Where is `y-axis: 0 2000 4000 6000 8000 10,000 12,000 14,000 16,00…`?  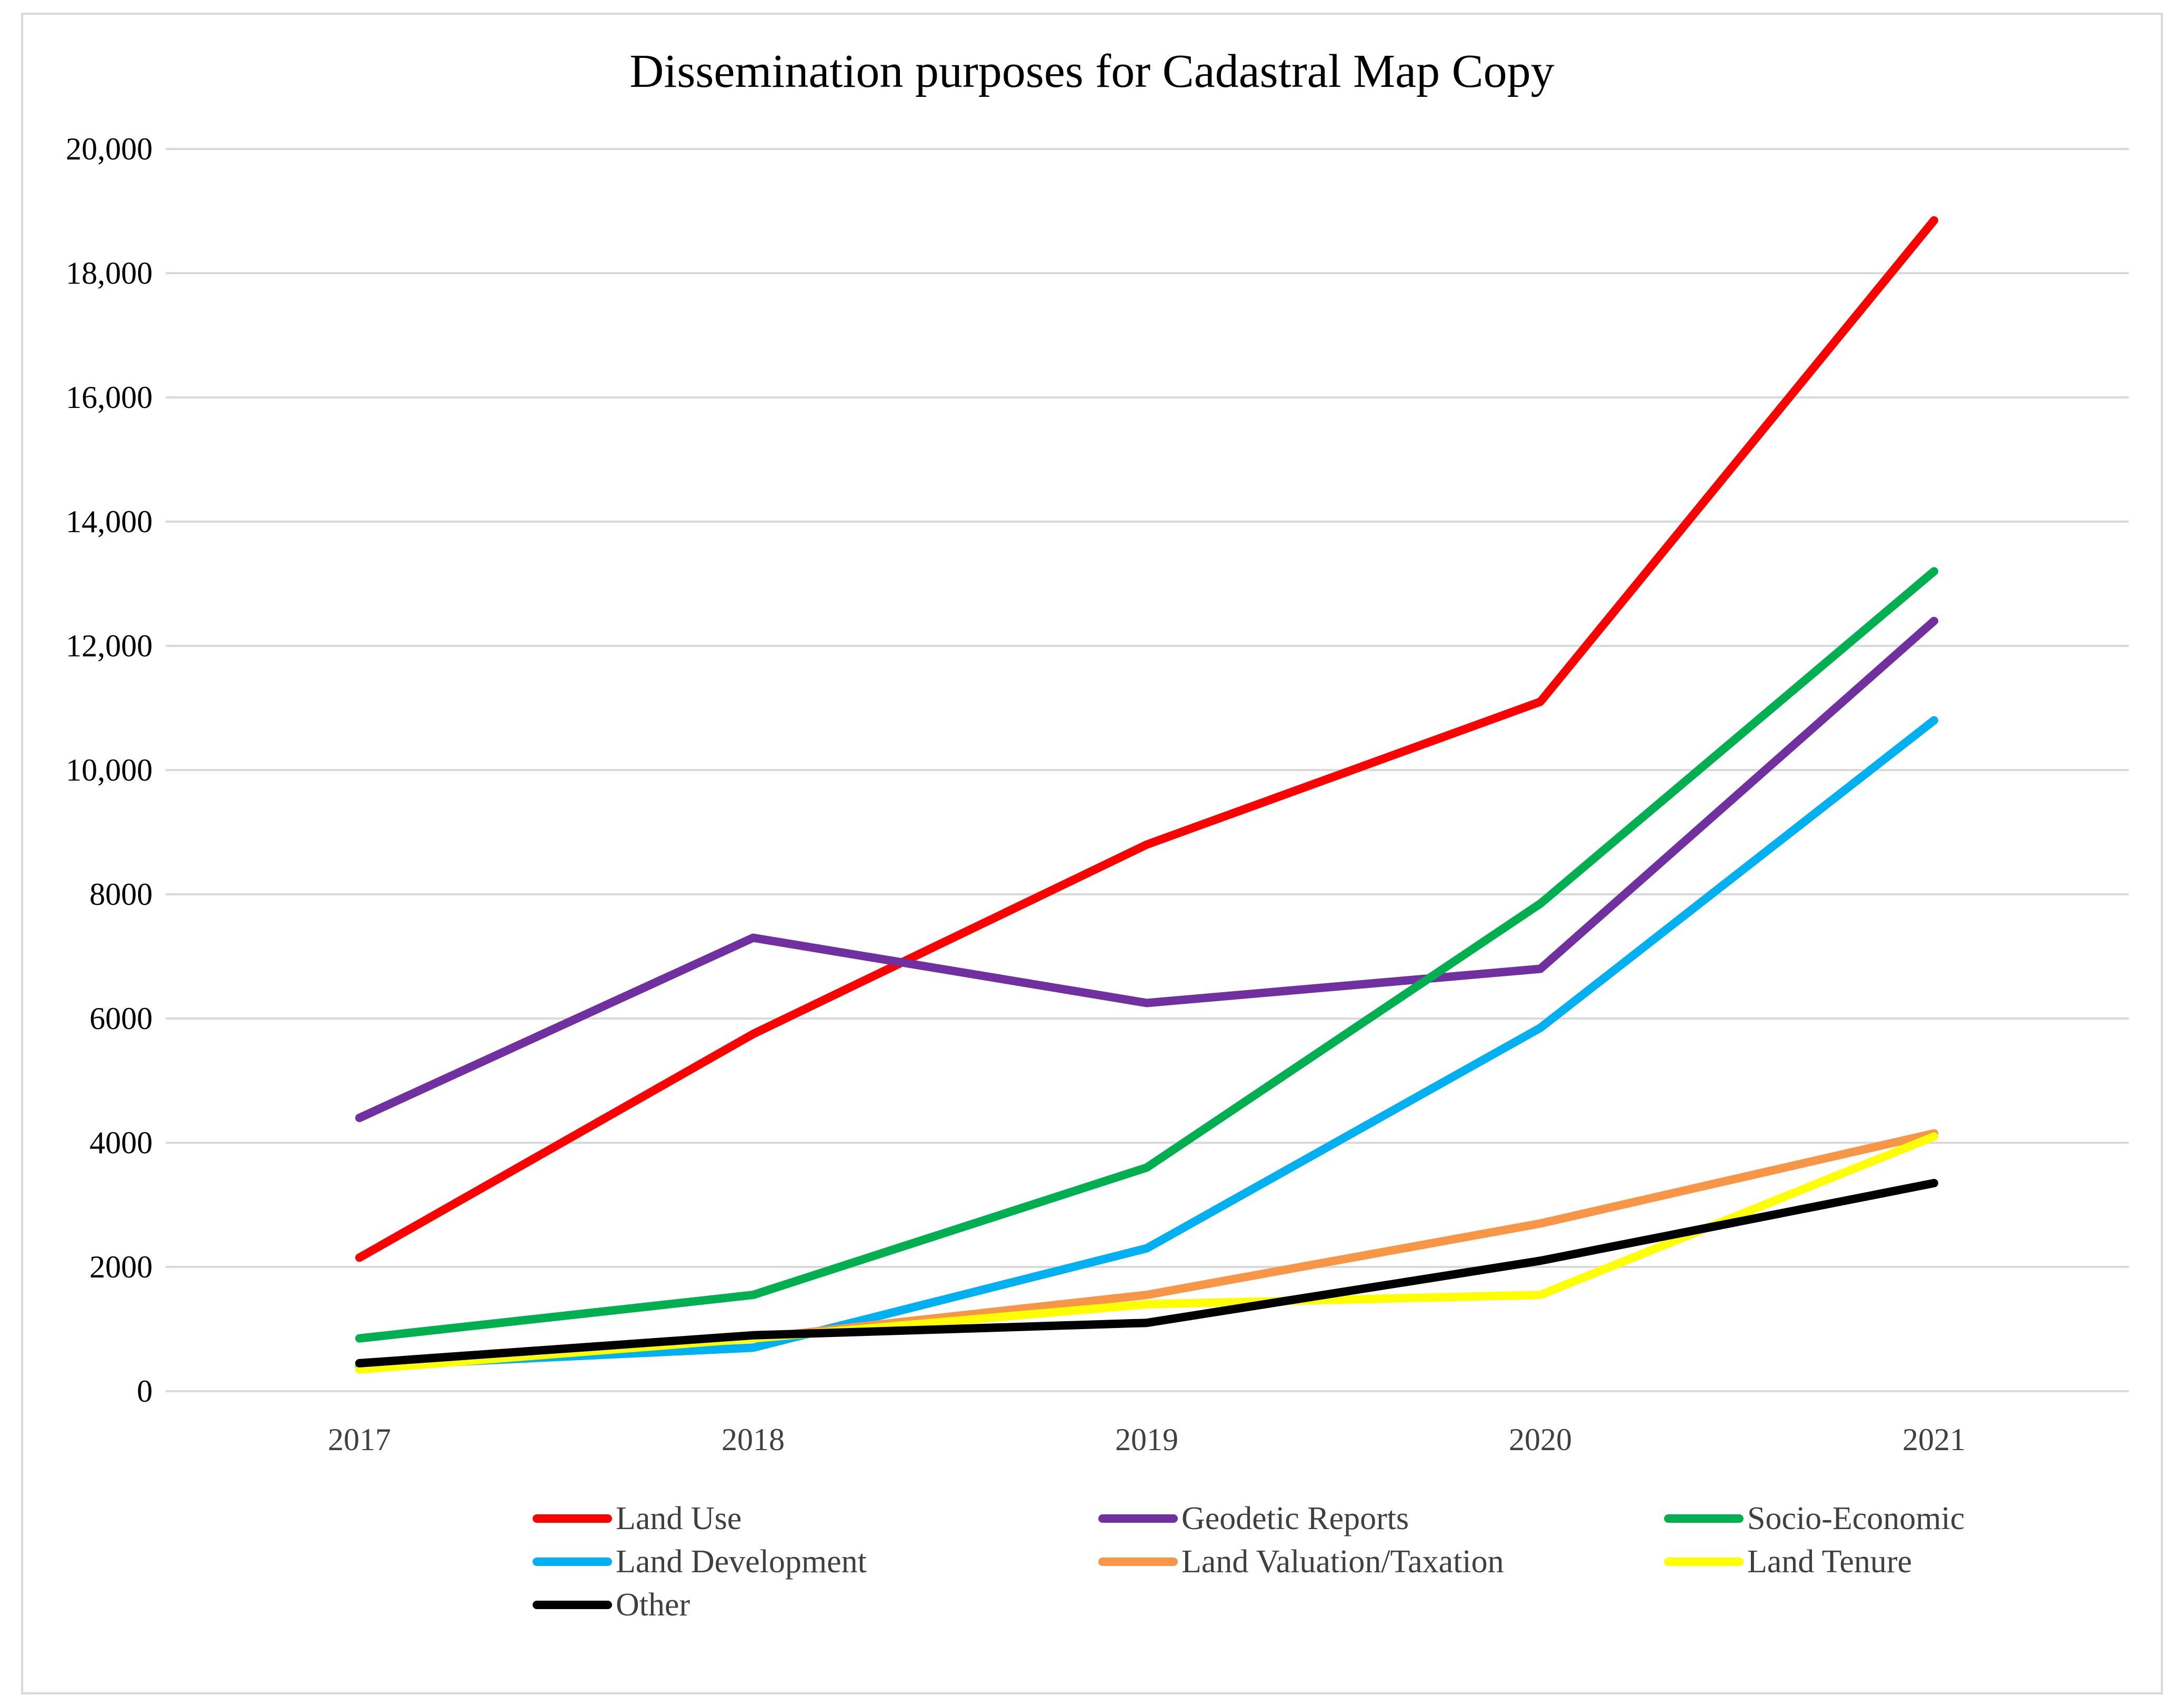 y-axis: 0 2000 4000 6000 8000 10,000 12,000 14,000 16,00… is located at coordinates (109, 770).